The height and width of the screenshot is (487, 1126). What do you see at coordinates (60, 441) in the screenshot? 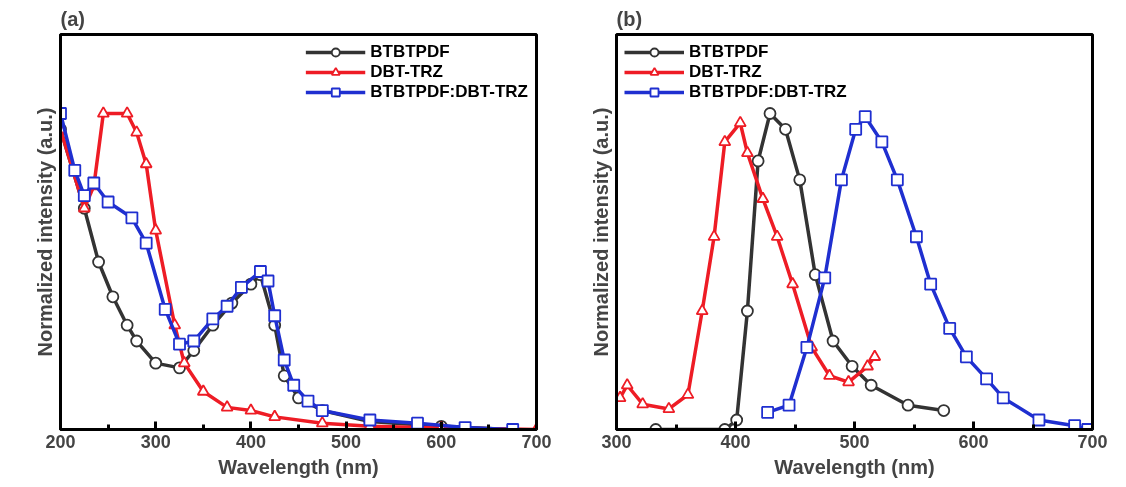
I see `x-tick-label: 200` at bounding box center [60, 441].